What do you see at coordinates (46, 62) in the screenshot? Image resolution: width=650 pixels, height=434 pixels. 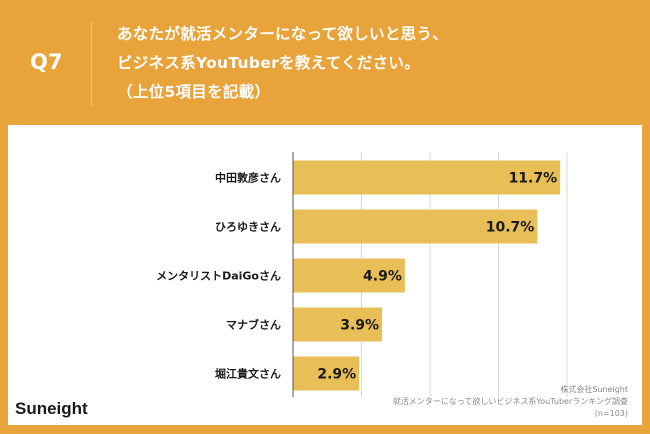 I see `question-number: Q7` at bounding box center [46, 62].